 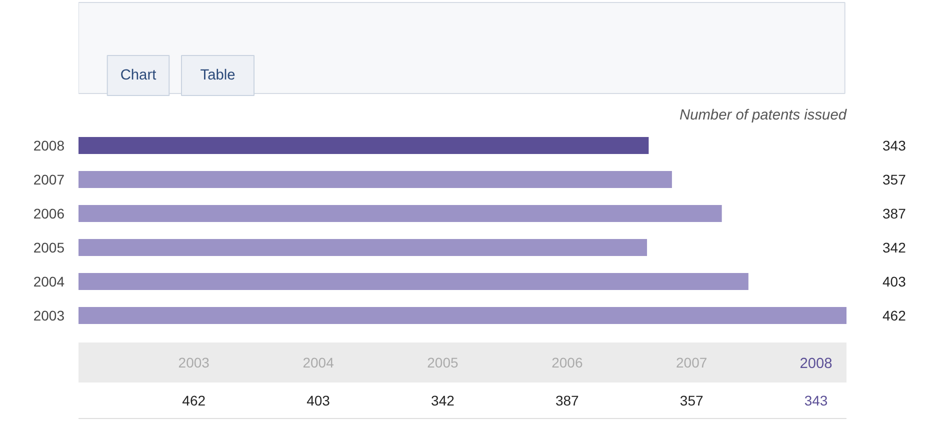 I want to click on data-label: 342, so click(x=894, y=248).